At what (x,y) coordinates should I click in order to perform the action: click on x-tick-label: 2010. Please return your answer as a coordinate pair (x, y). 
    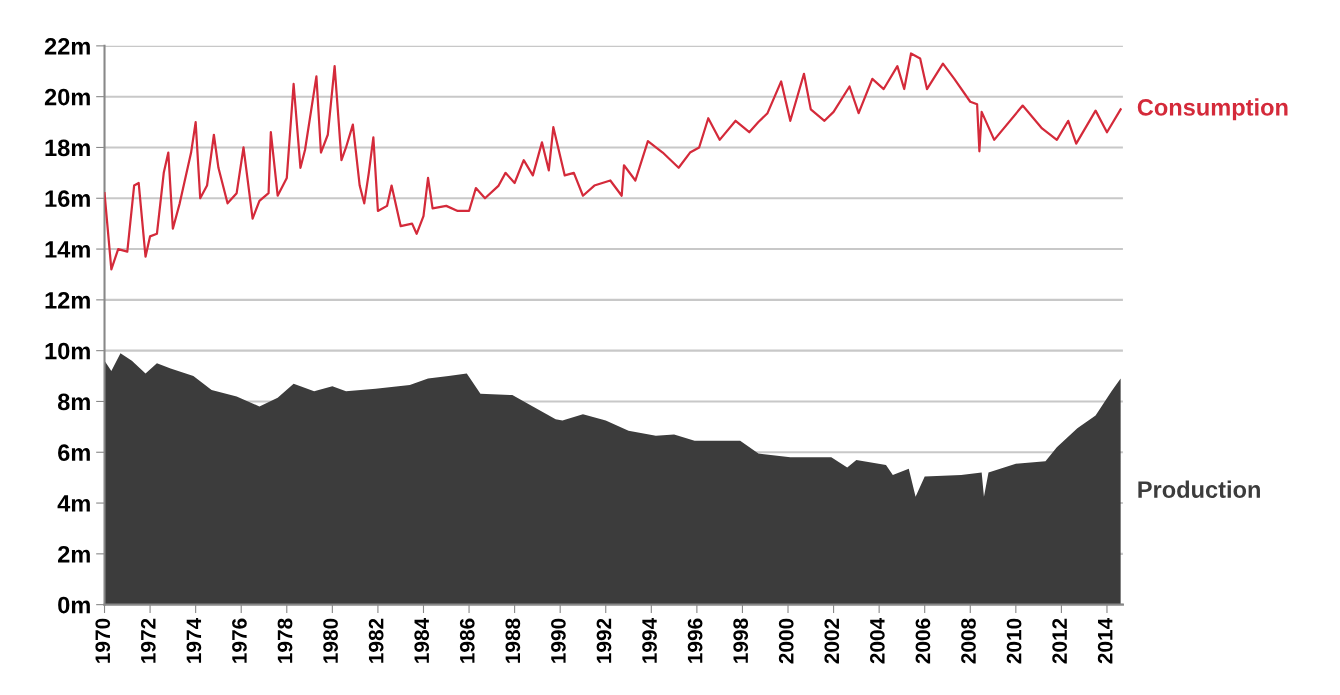
    Looking at the image, I should click on (1014, 641).